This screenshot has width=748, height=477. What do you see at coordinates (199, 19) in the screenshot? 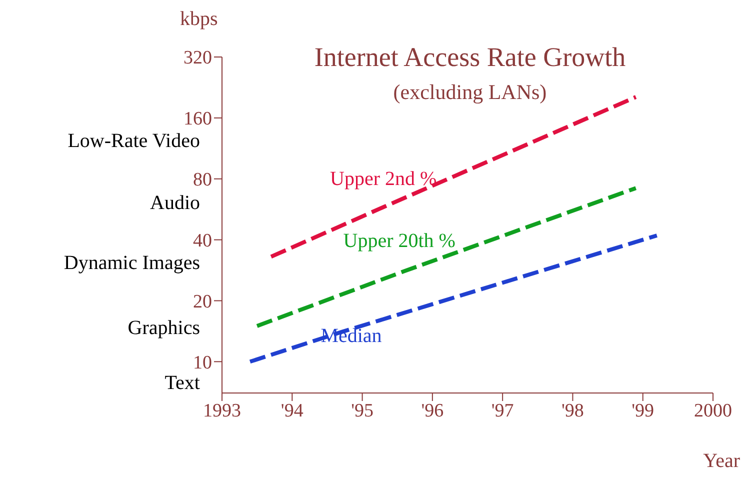
I see `y-axis-title: kbps` at bounding box center [199, 19].